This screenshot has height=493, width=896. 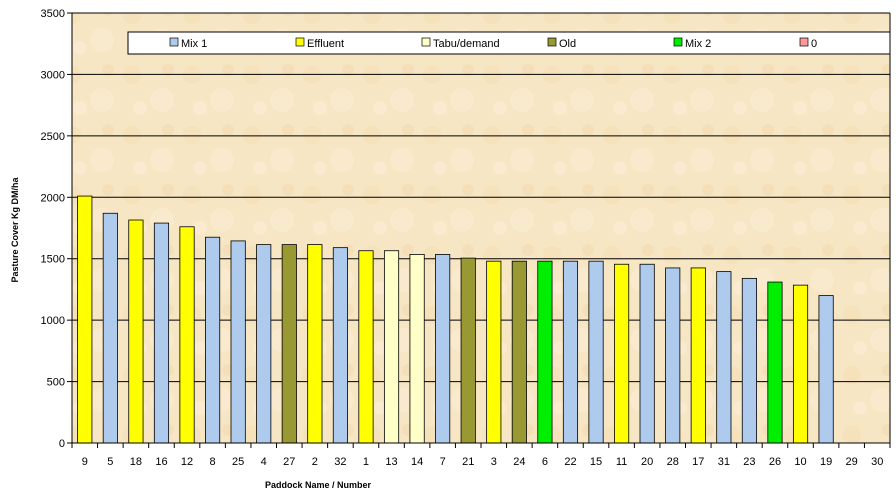 I want to click on y-tick-label: 1500, so click(x=53, y=260).